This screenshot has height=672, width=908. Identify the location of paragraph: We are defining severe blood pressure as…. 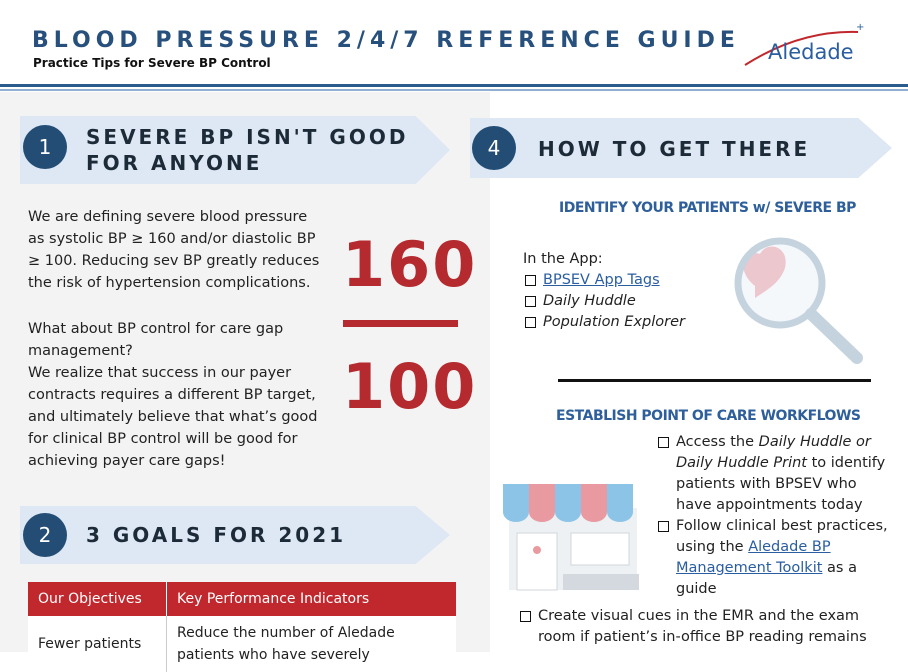
(174, 250).